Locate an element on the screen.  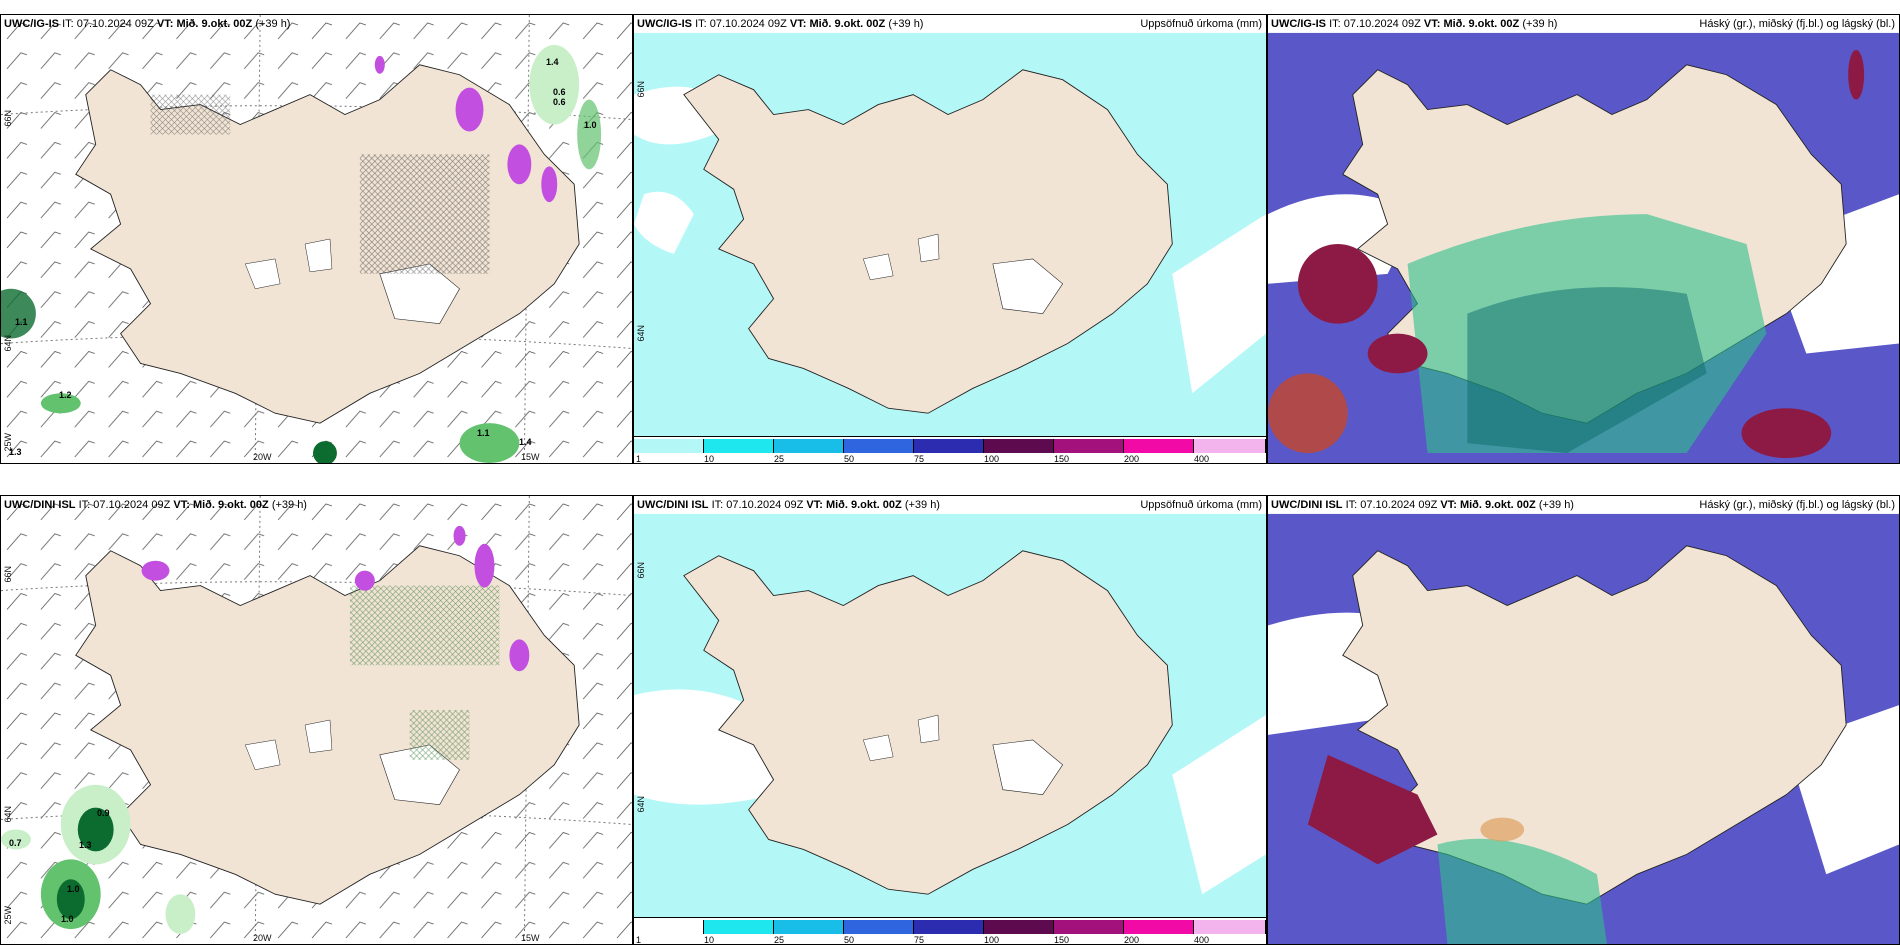
value-label: 0.9 is located at coordinates (103, 813).